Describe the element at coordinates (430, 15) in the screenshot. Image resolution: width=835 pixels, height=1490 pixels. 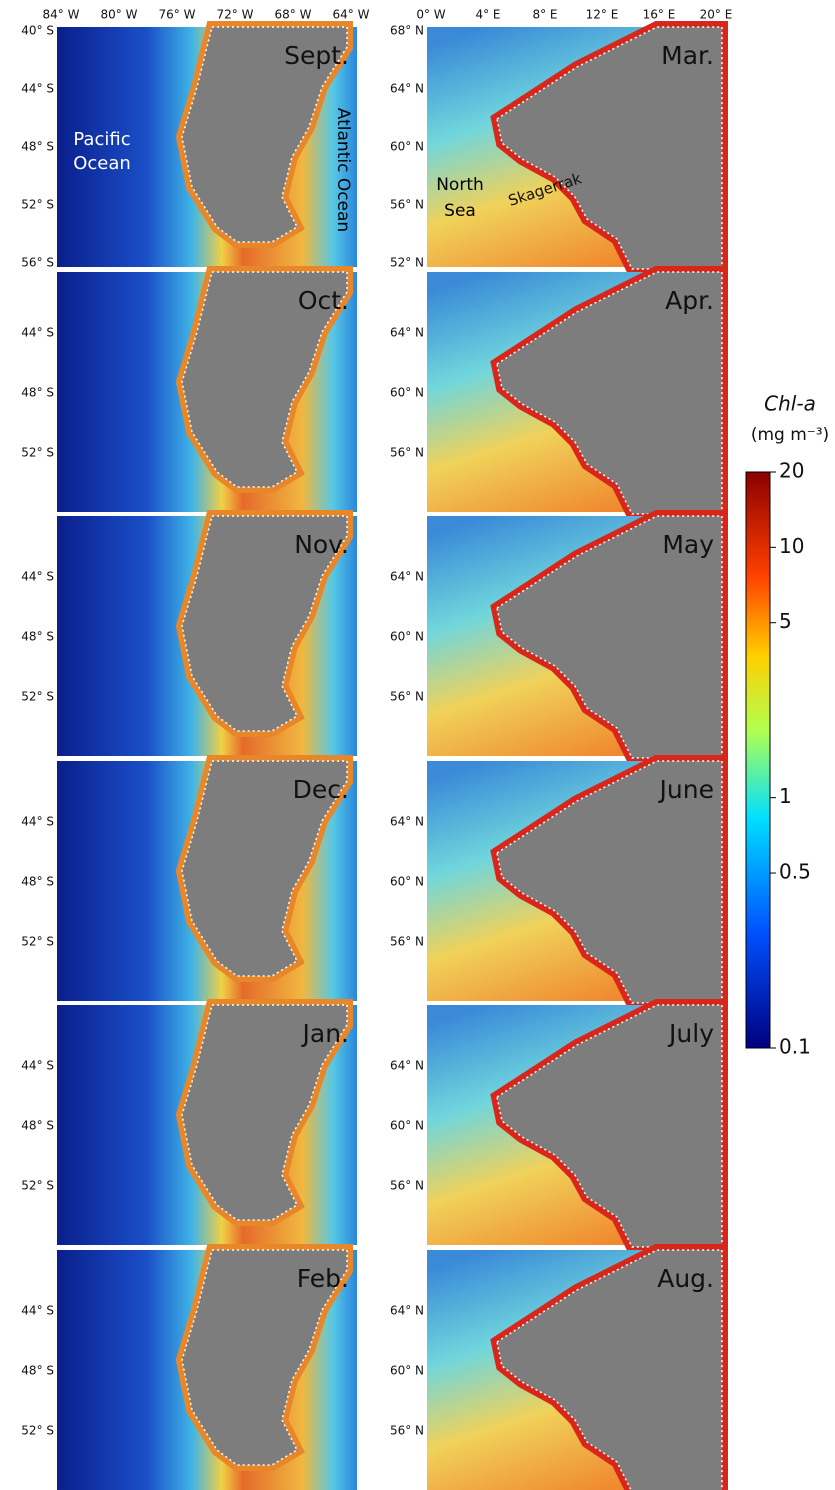
I see `x-tick-label: 0° W` at that location.